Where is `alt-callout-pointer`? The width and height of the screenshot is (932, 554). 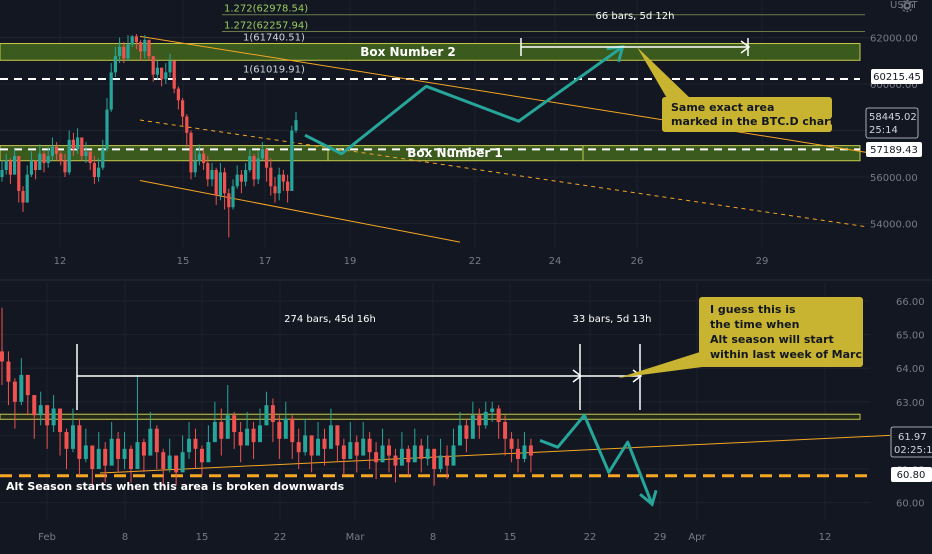
alt-callout-pointer is located at coordinates (664, 365).